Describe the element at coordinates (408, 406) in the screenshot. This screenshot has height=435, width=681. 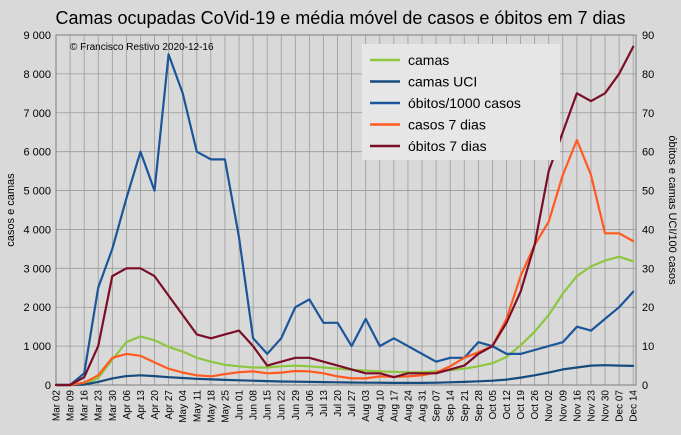
I see `x-tick-label: Aug 24` at that location.